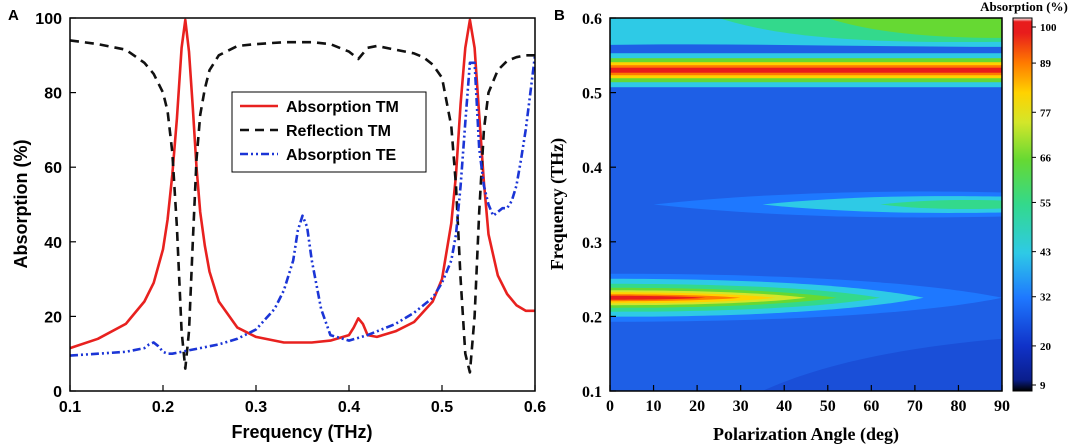  Describe the element at coordinates (592, 94) in the screenshot. I see `y-tick-label: 0.5` at that location.